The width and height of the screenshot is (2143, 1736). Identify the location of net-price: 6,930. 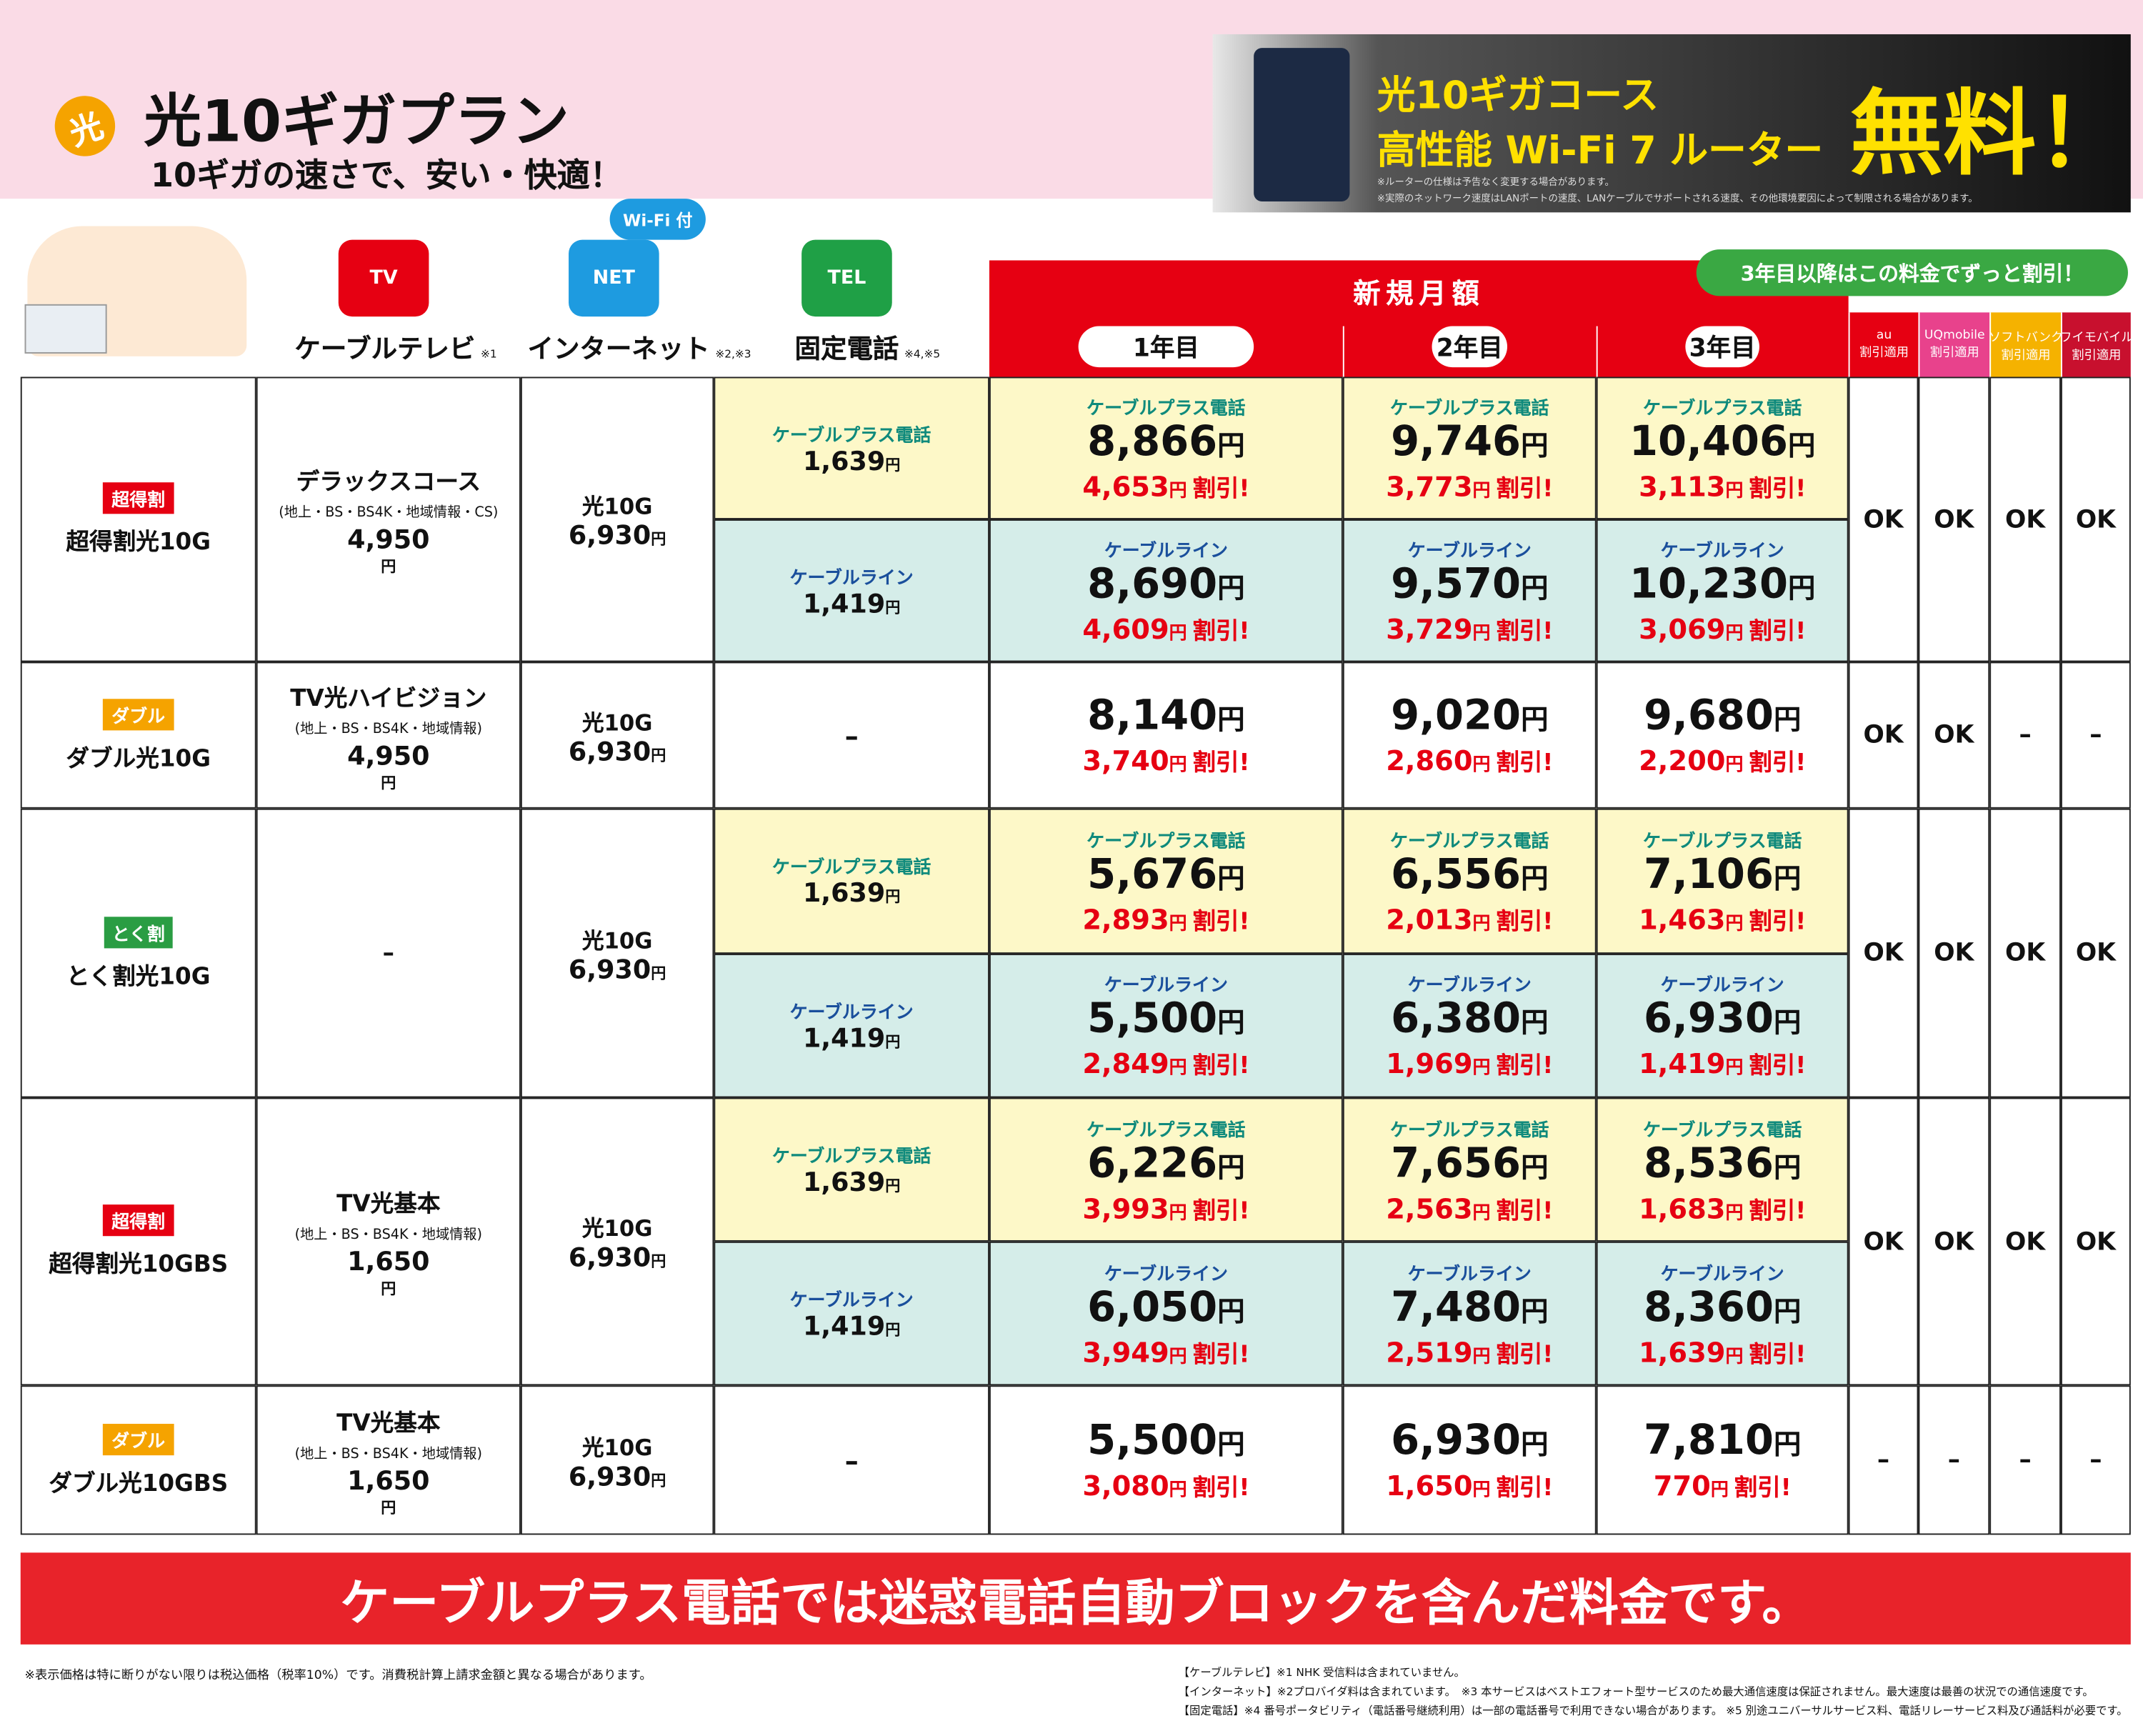
(610, 536).